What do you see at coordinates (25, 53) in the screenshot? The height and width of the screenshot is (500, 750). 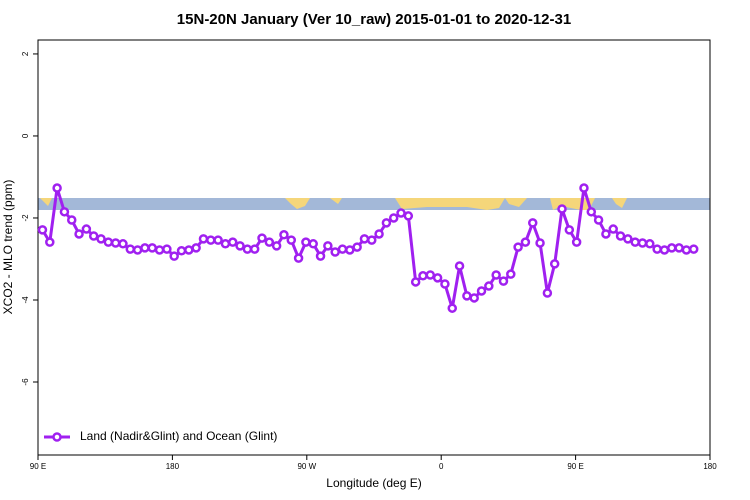 I see `y-tick-label: 2` at bounding box center [25, 53].